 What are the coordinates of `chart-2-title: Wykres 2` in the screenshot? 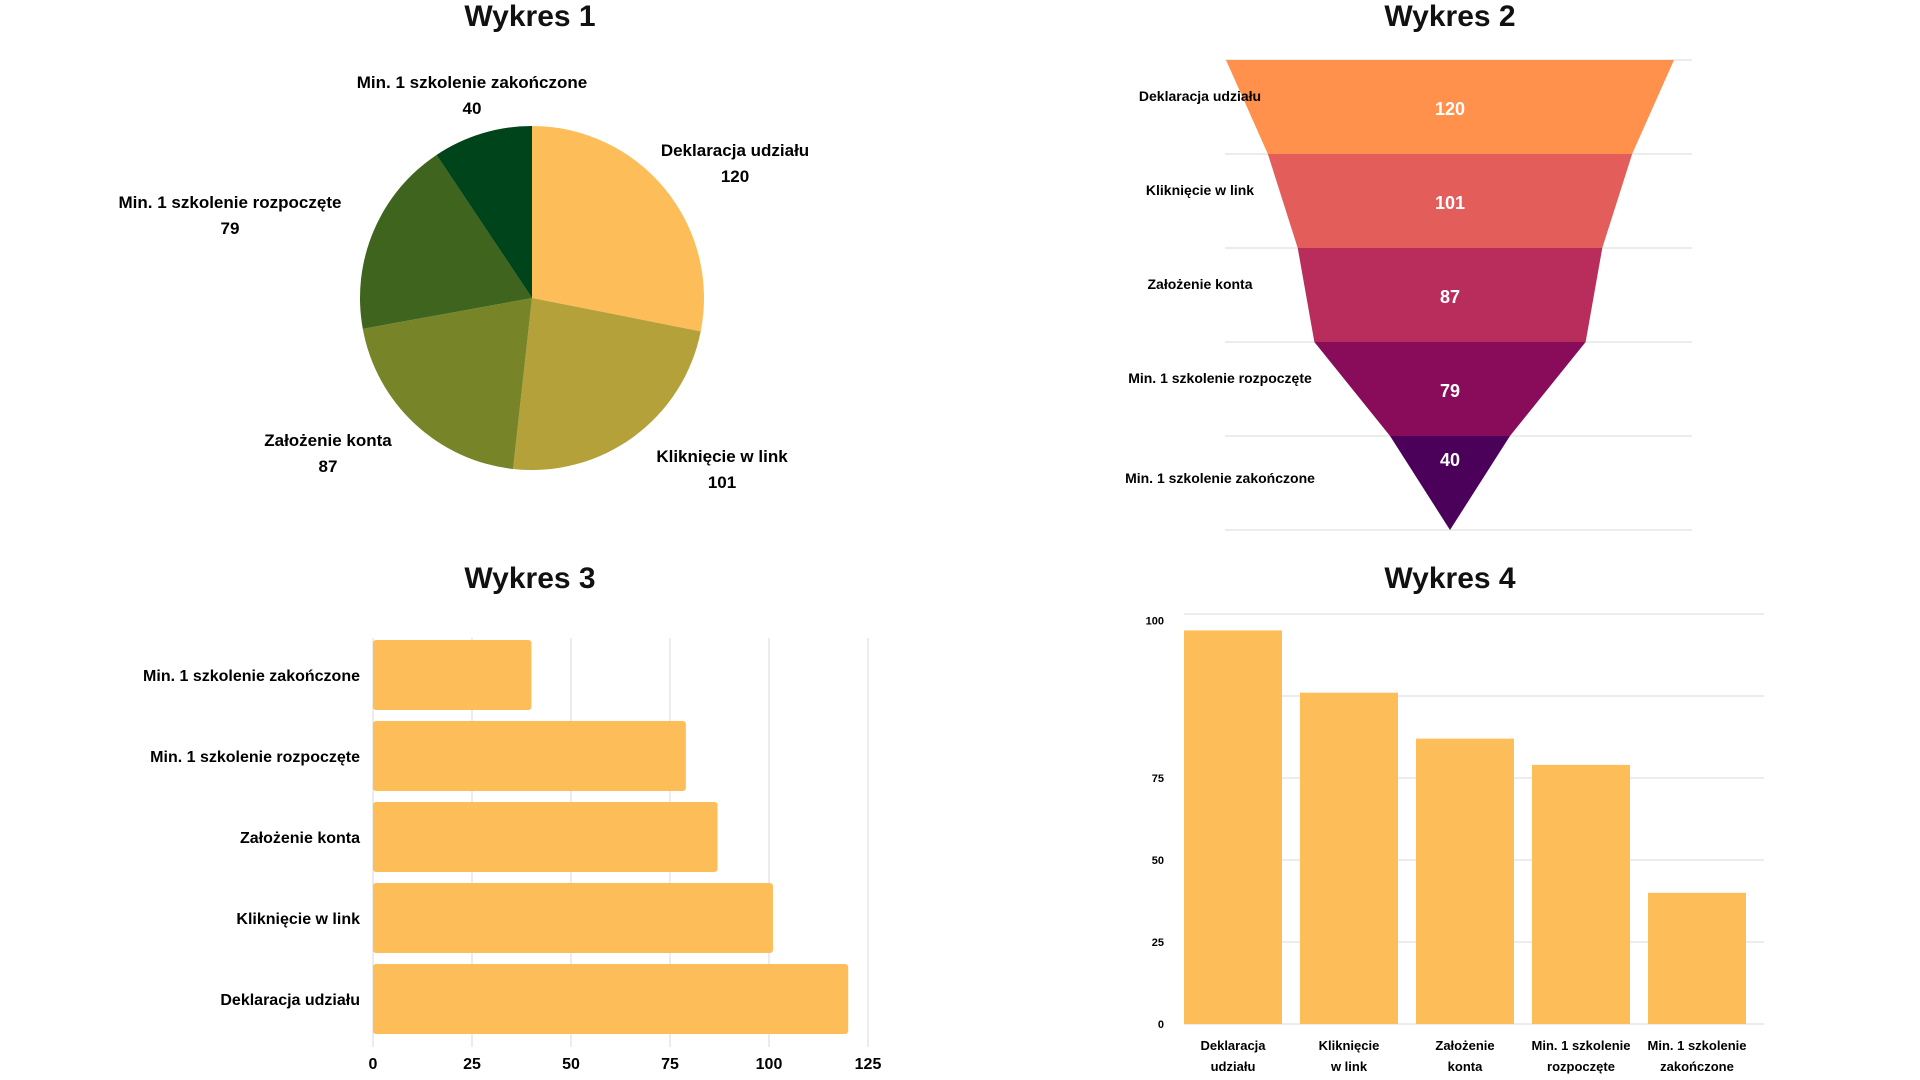 It's located at (1450, 16).